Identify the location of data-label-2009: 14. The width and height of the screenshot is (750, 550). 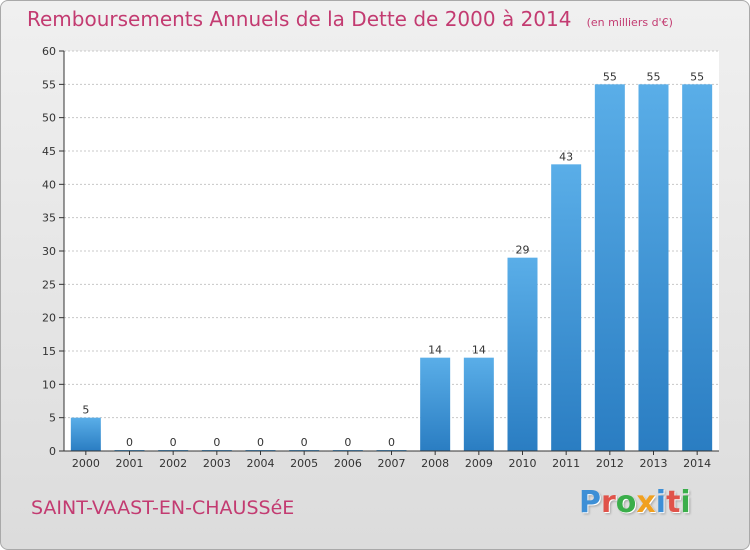
(479, 350).